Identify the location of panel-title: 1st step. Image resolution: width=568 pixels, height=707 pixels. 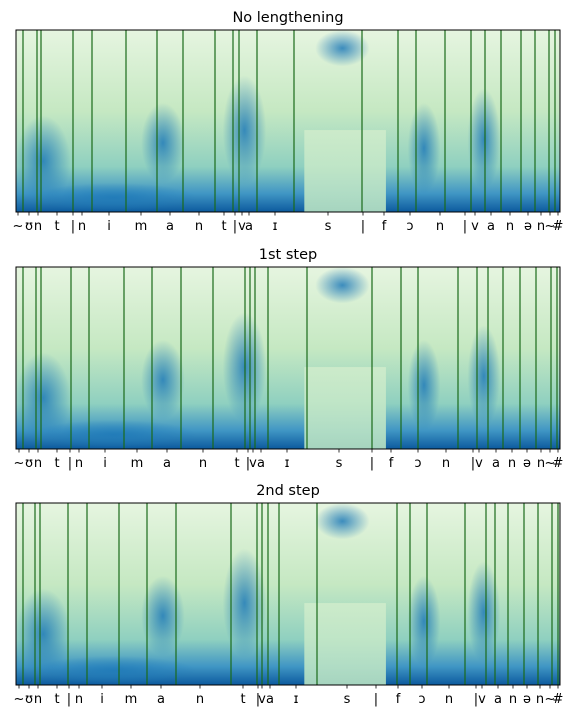
(288, 255).